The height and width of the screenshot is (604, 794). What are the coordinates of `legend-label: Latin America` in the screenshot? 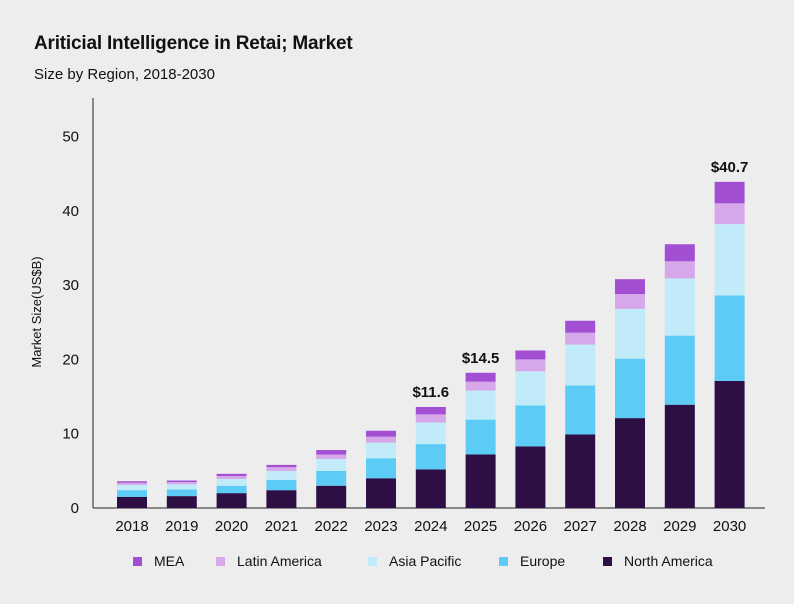 It's located at (279, 561).